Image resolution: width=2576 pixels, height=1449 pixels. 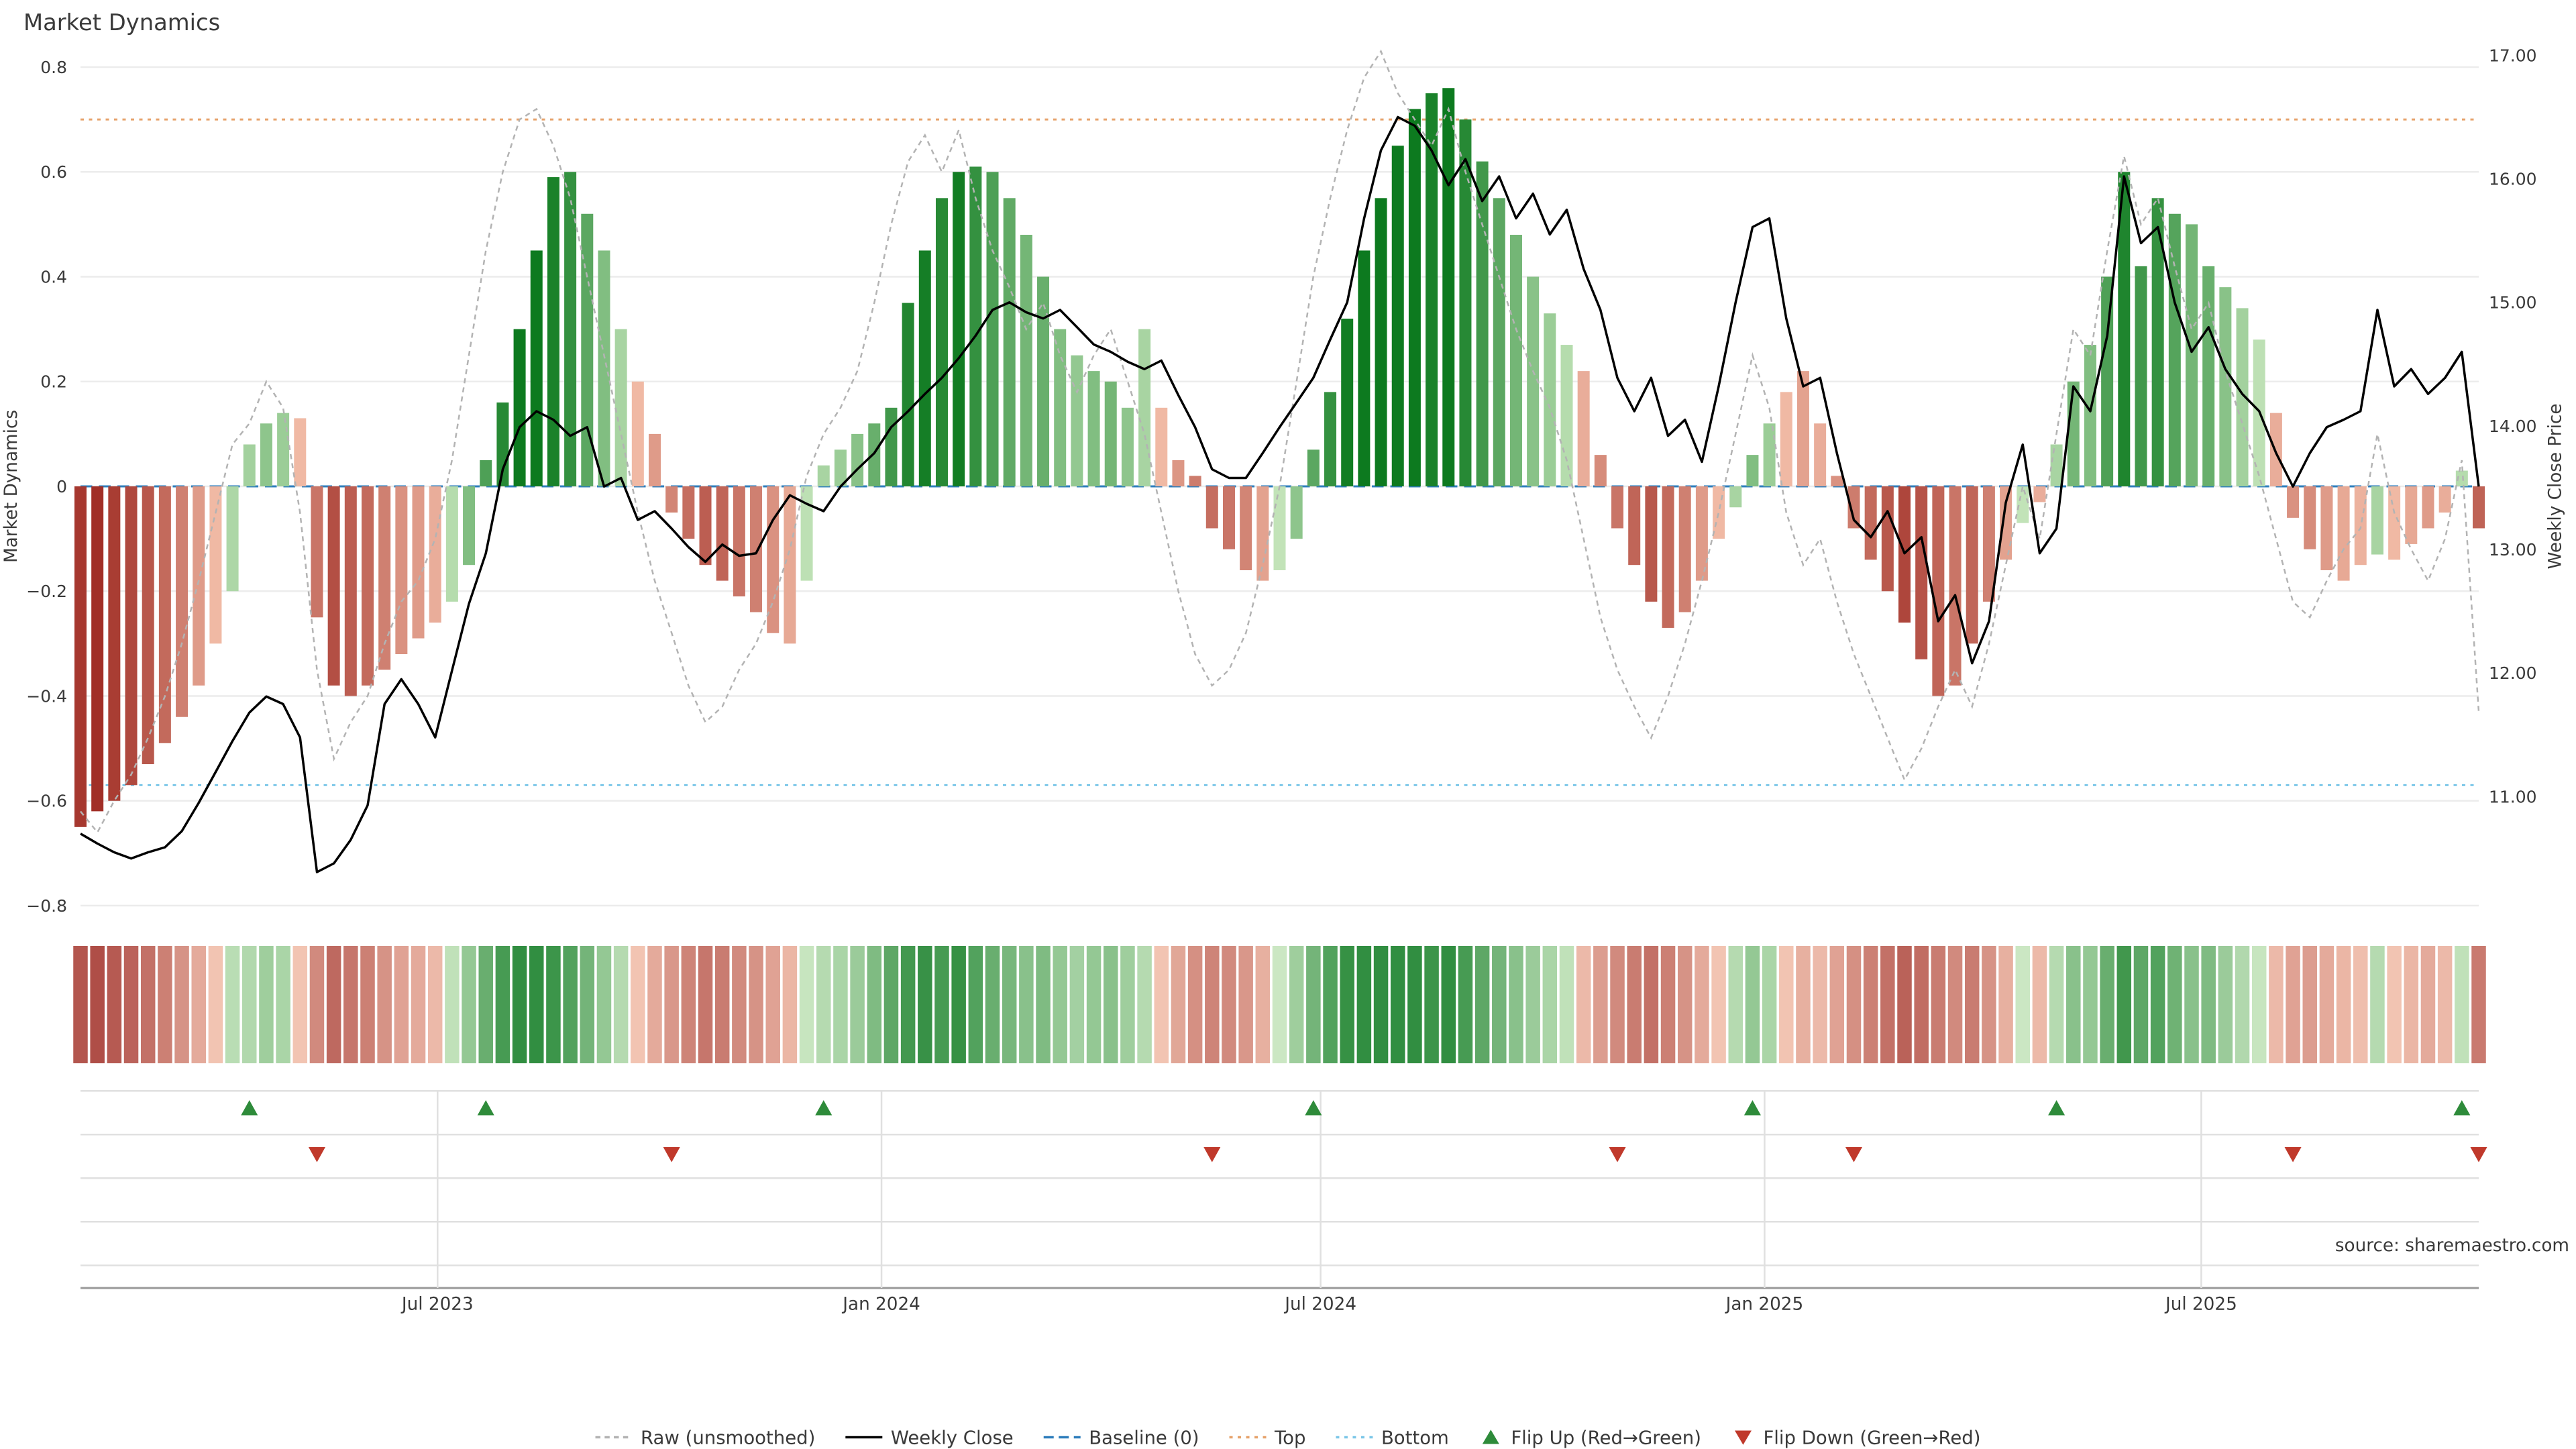 I want to click on legend-label: Flip Up (Red→Green), so click(x=1606, y=1438).